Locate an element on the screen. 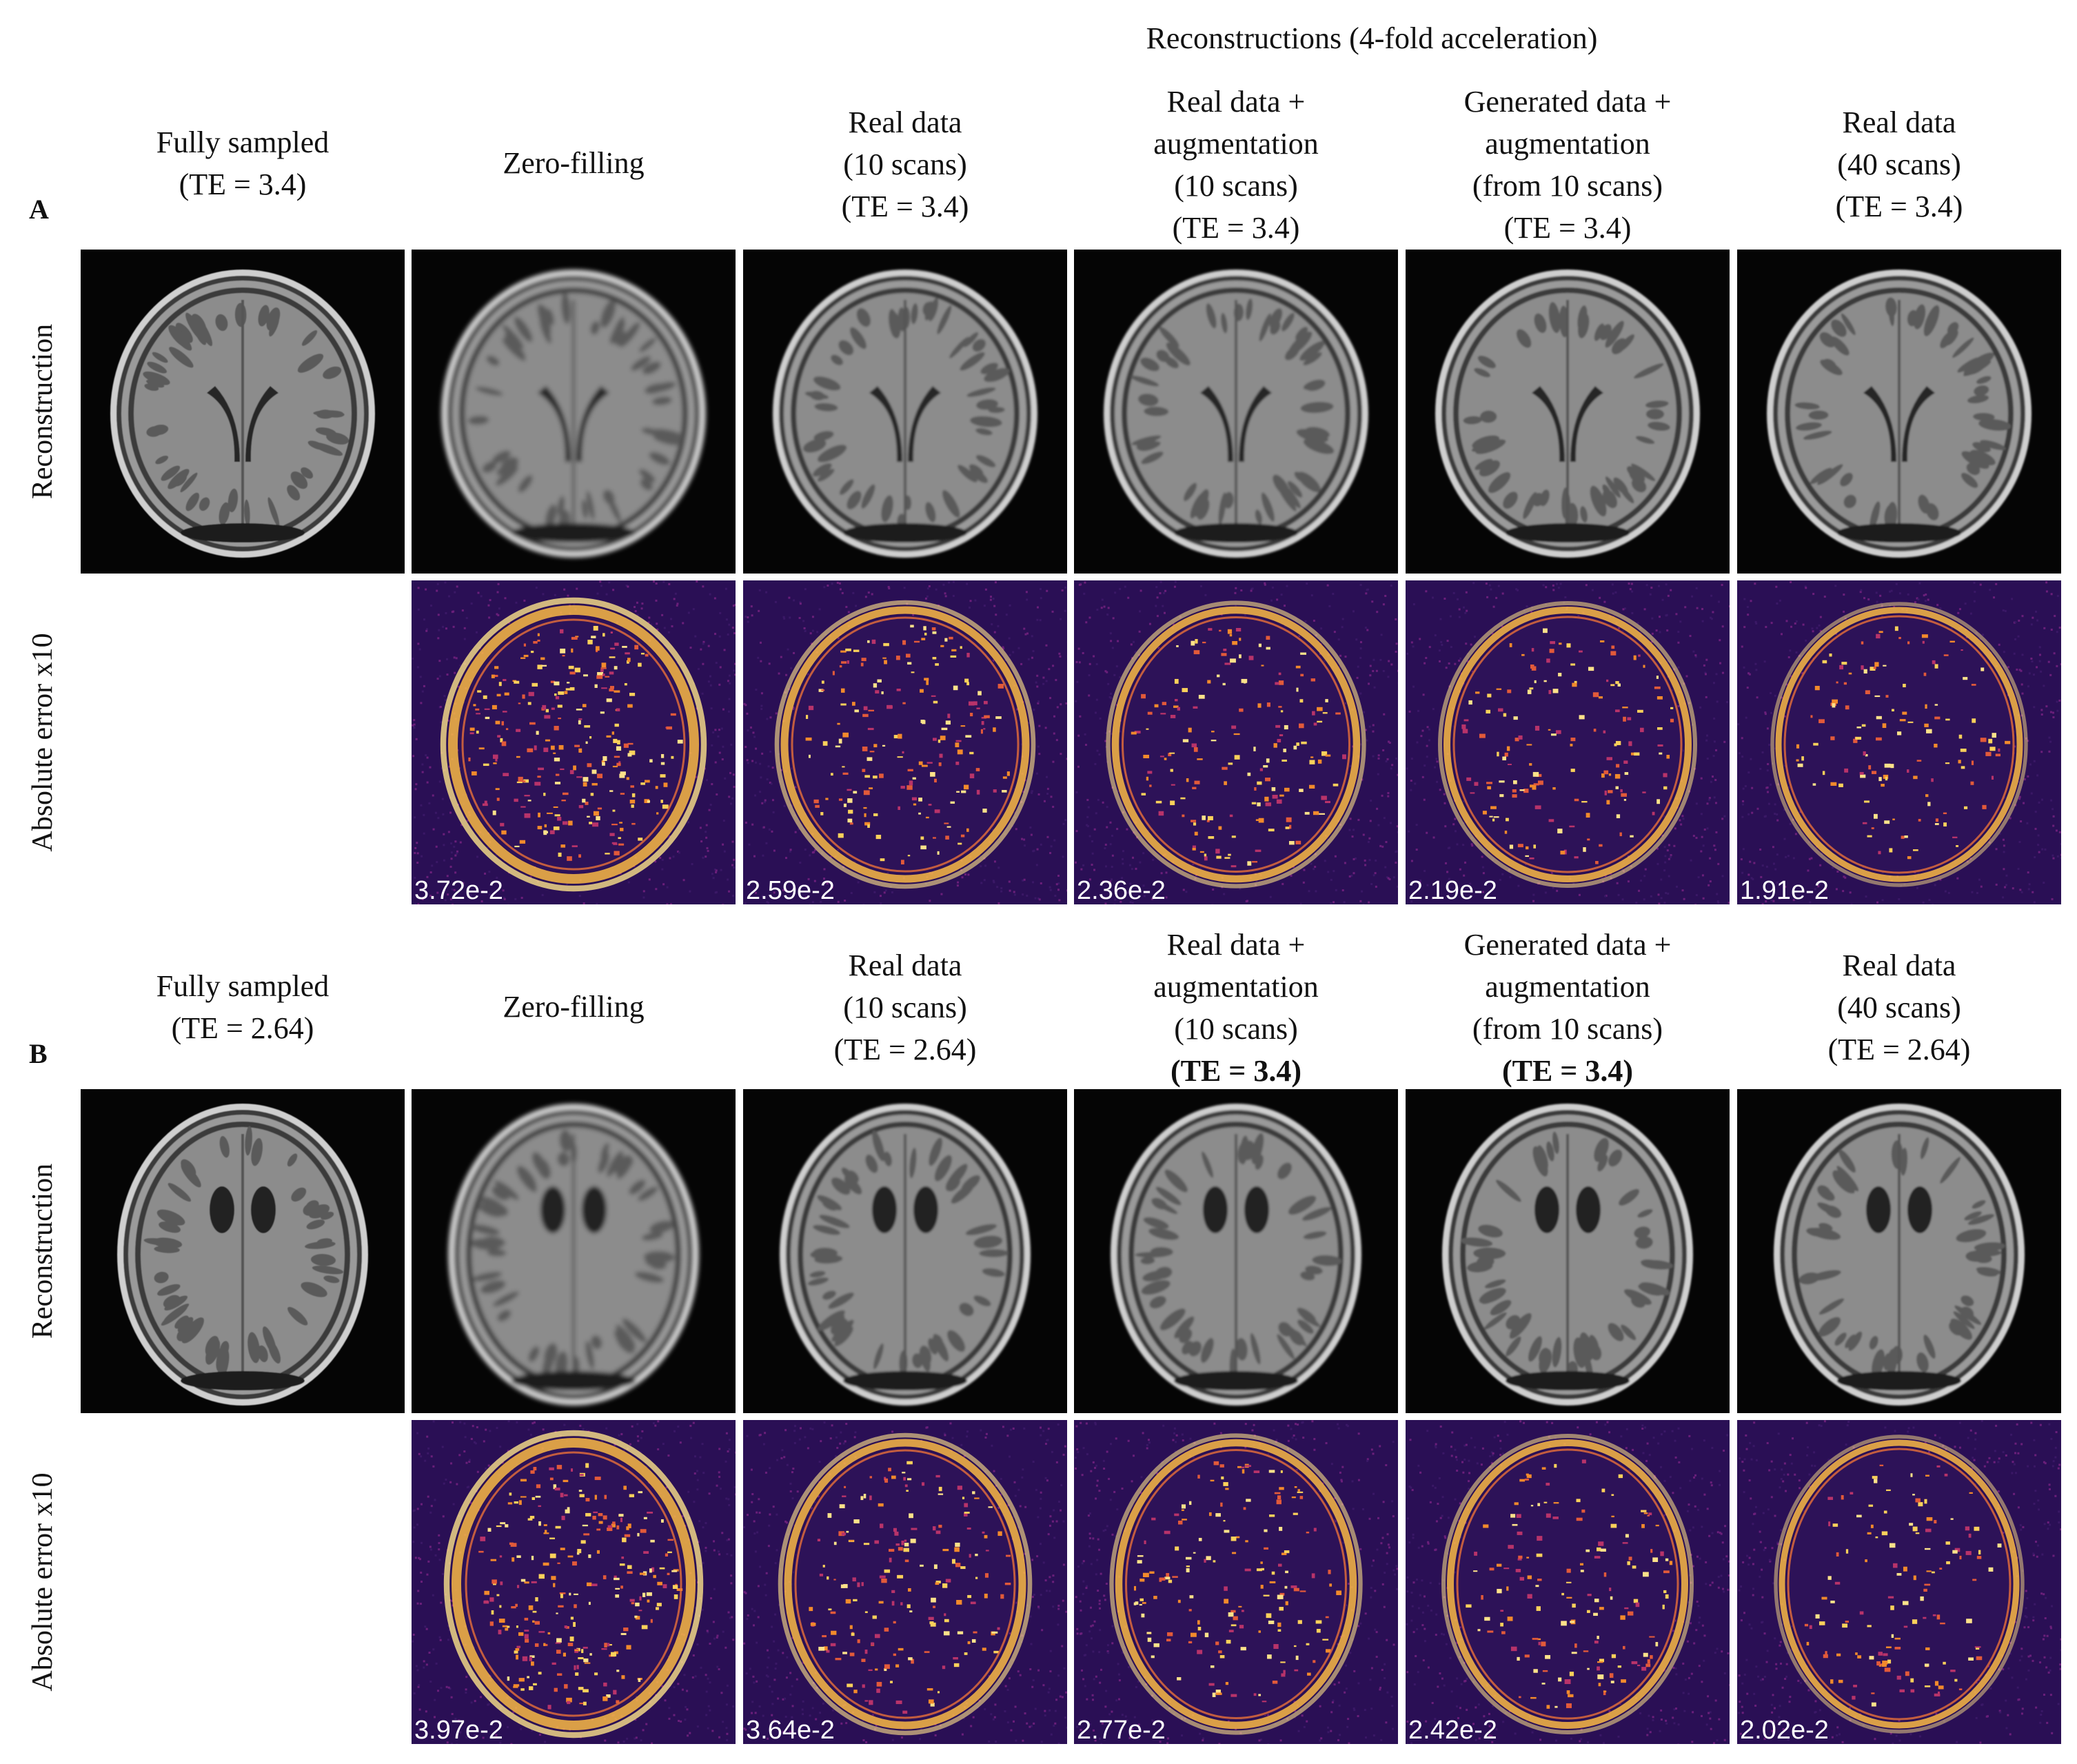 This screenshot has width=2077, height=1764. panel-letter: A is located at coordinates (39, 209).